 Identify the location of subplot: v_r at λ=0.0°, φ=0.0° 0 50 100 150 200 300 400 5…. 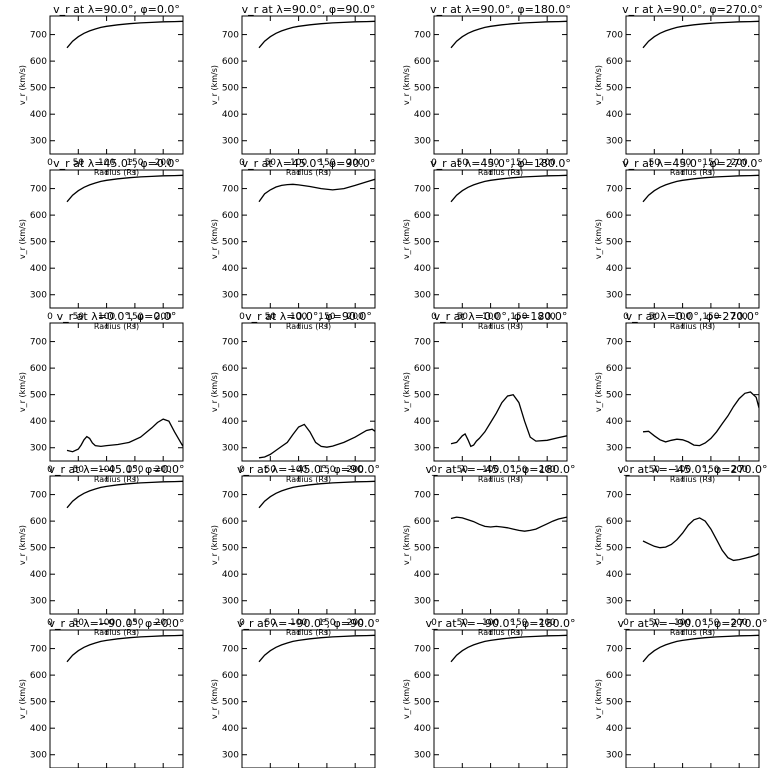
(101, 397).